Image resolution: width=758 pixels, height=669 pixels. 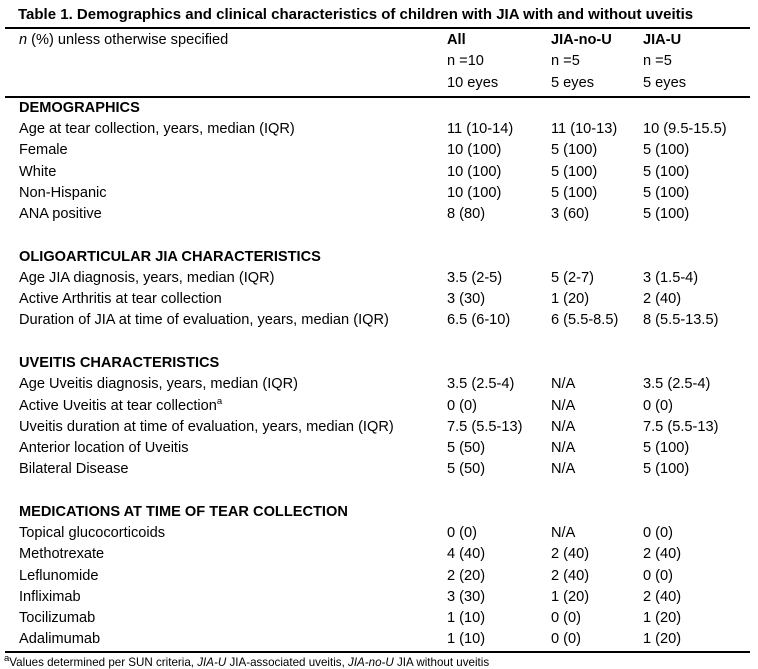 What do you see at coordinates (585, 320) in the screenshot?
I see `cell-value: 6 (5.5-8.5)` at bounding box center [585, 320].